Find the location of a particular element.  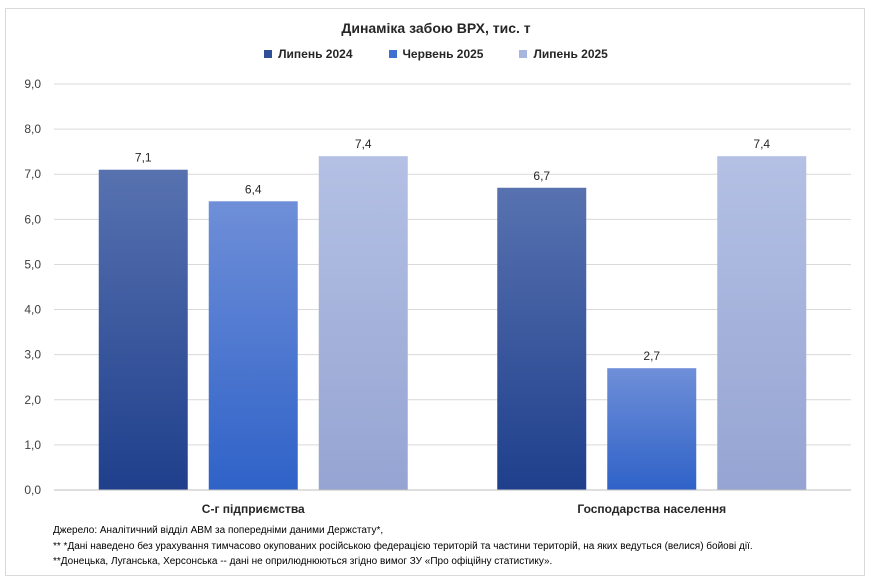

y-tick-label: 6,0 is located at coordinates (32, 219).